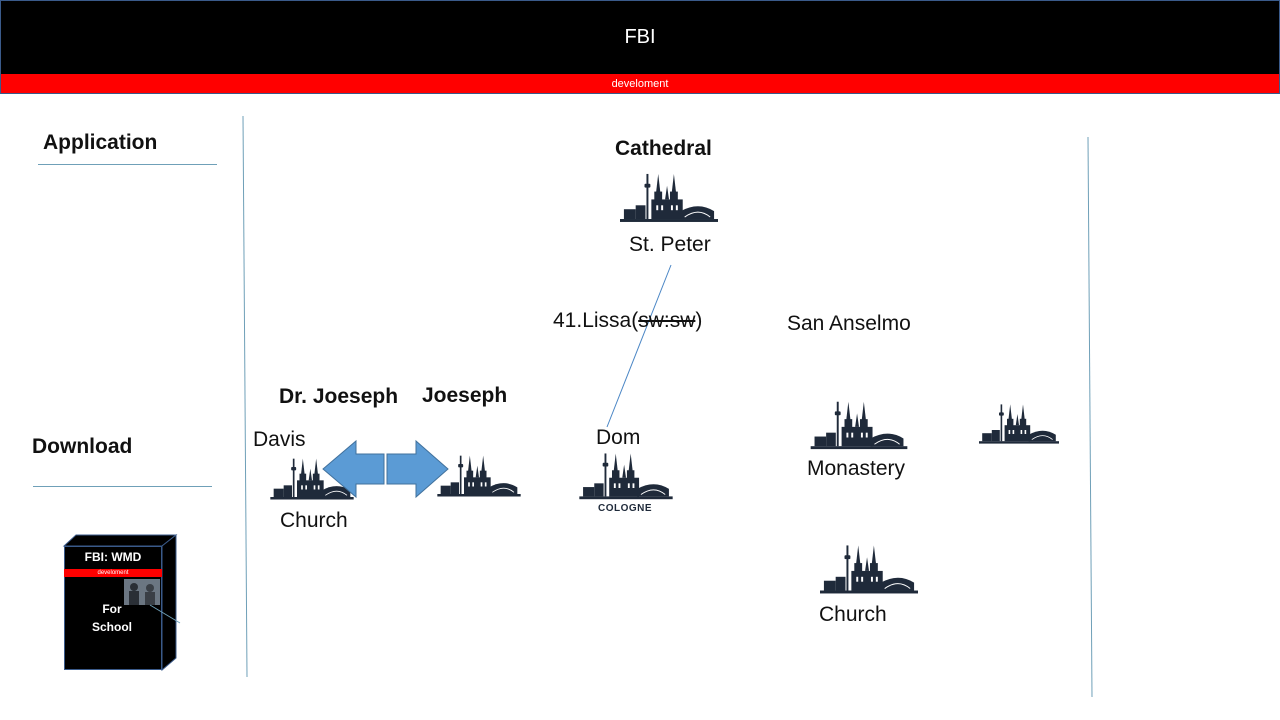  Describe the element at coordinates (122, 486) in the screenshot. I see `download-underline` at that location.